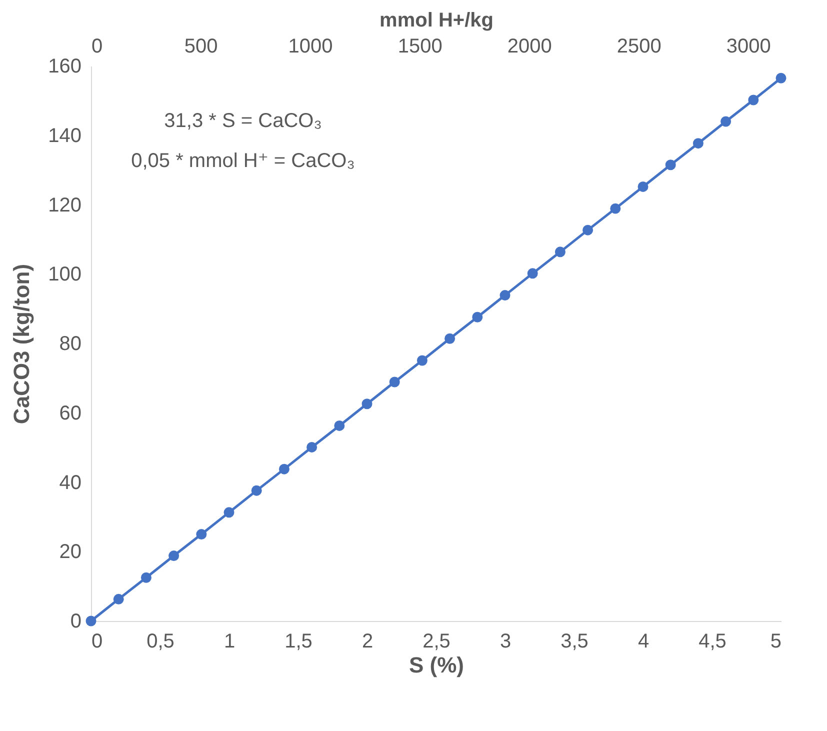 This screenshot has height=731, width=827. Describe the element at coordinates (243, 121) in the screenshot. I see `annotation: 31,3 * S = CaCO₃` at that location.